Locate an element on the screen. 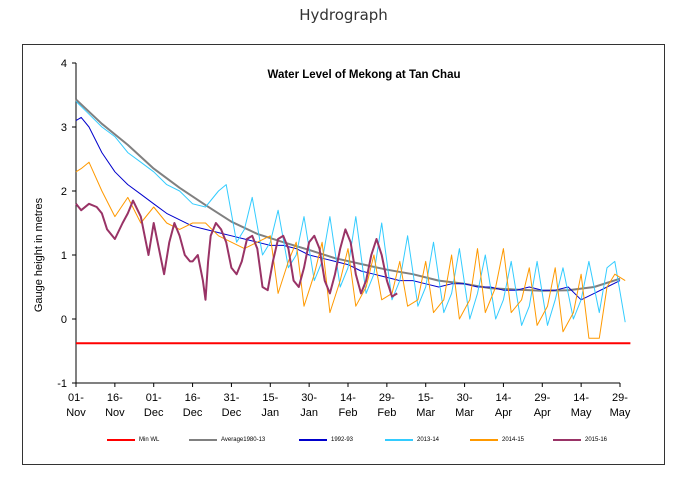  legend-label: Average1980-13 is located at coordinates (243, 440).